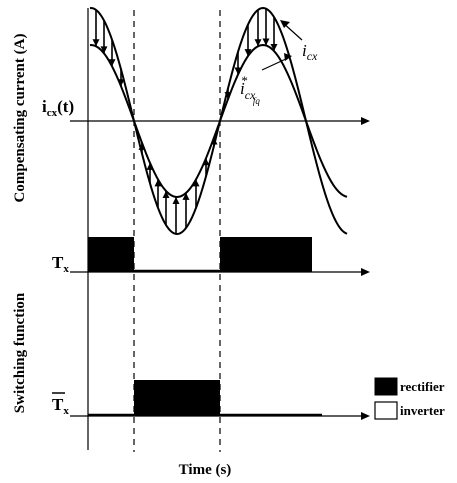 This screenshot has width=457, height=483. What do you see at coordinates (60, 406) in the screenshot?
I see `txbar-axis-label: Tx` at bounding box center [60, 406].